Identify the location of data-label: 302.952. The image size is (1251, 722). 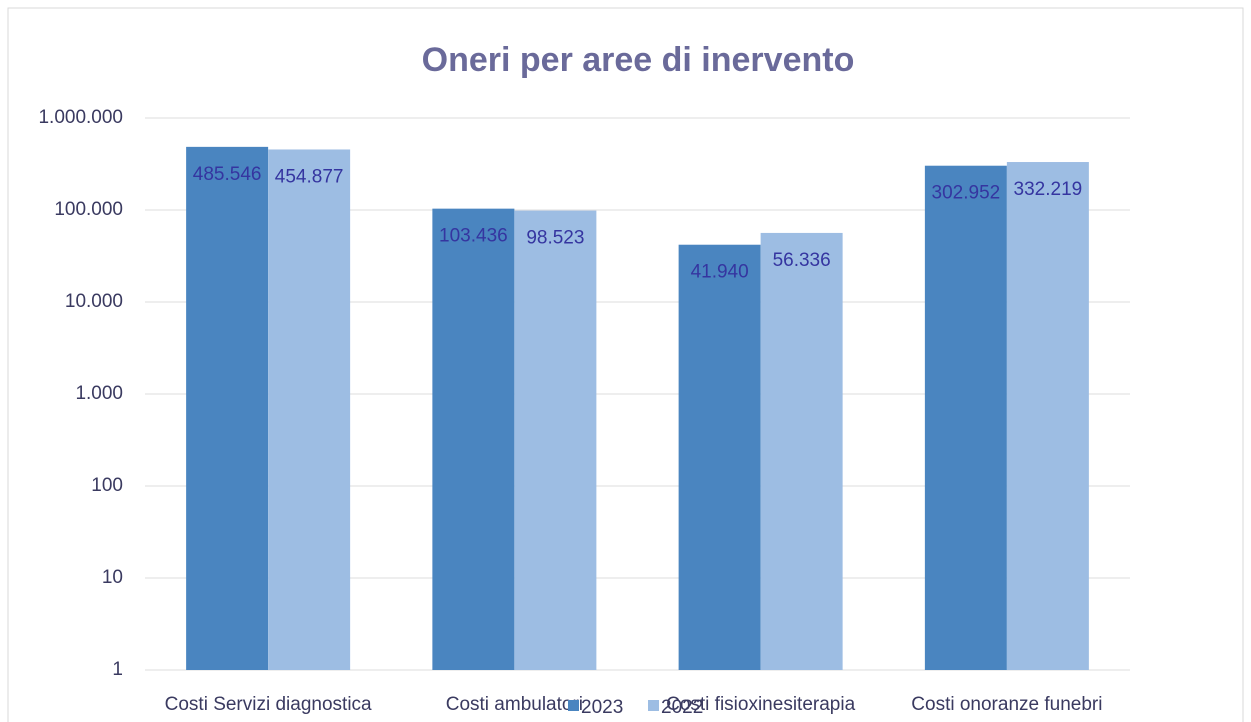
(966, 193).